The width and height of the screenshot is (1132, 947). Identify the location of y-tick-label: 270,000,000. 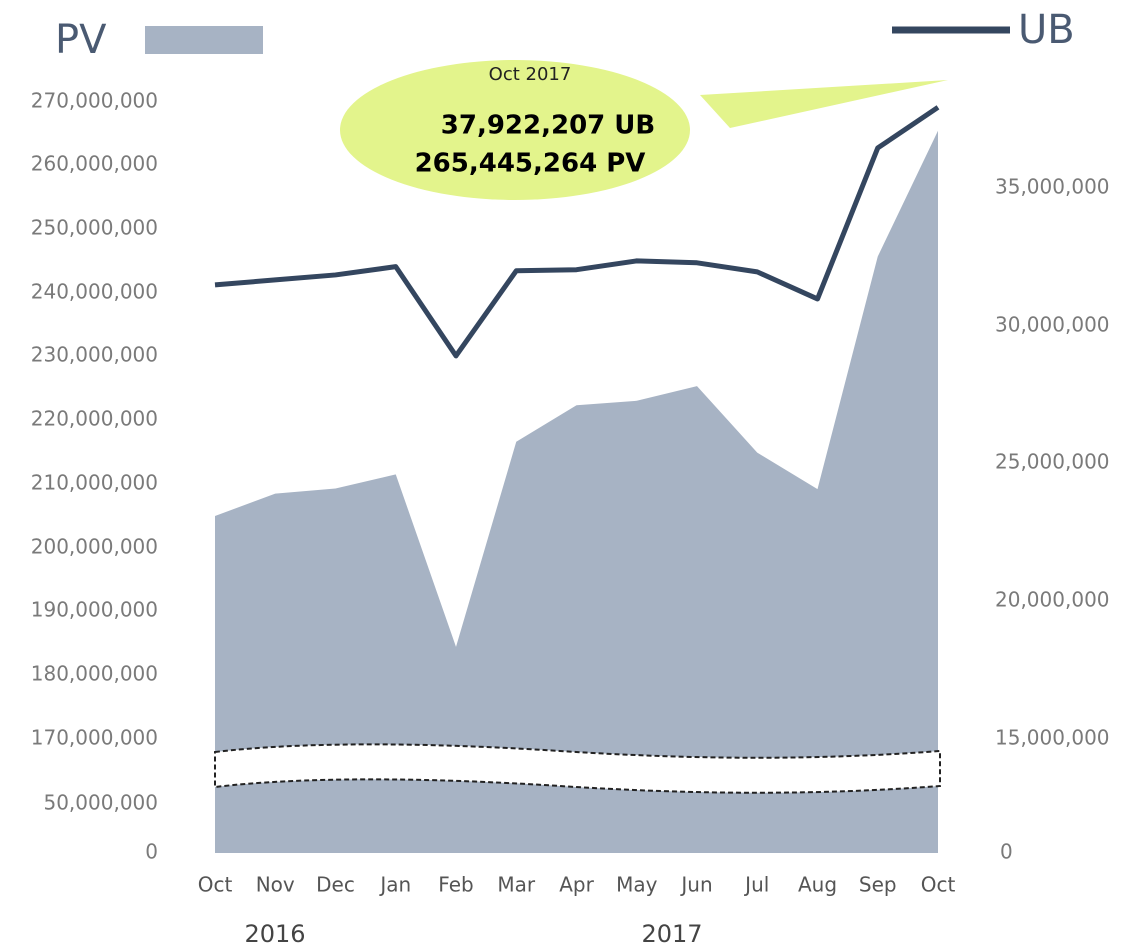
(94, 101).